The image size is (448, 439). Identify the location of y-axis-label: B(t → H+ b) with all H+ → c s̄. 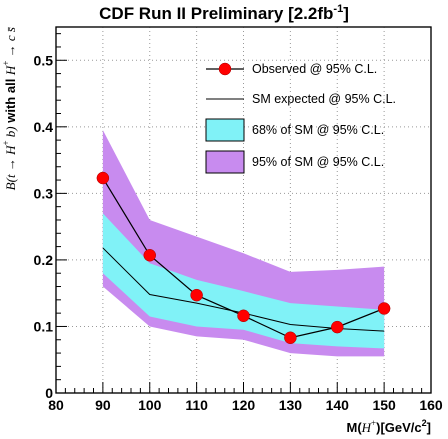
(9, 108).